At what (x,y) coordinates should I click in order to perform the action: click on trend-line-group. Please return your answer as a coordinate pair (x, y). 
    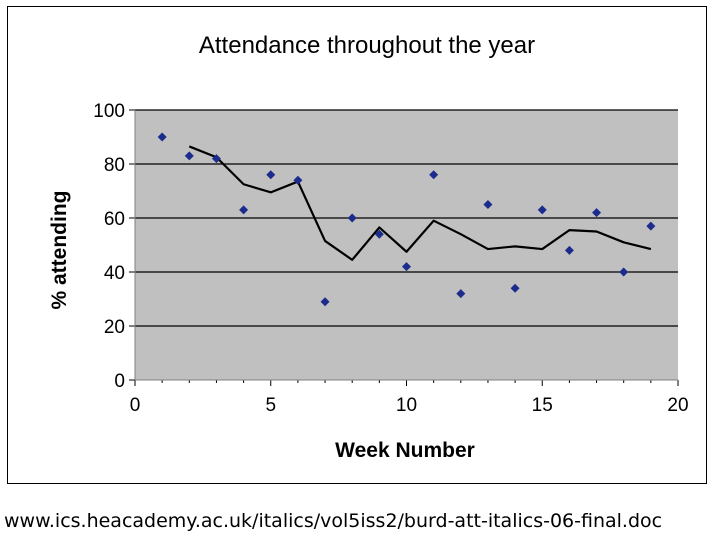
    Looking at the image, I should click on (420, 203).